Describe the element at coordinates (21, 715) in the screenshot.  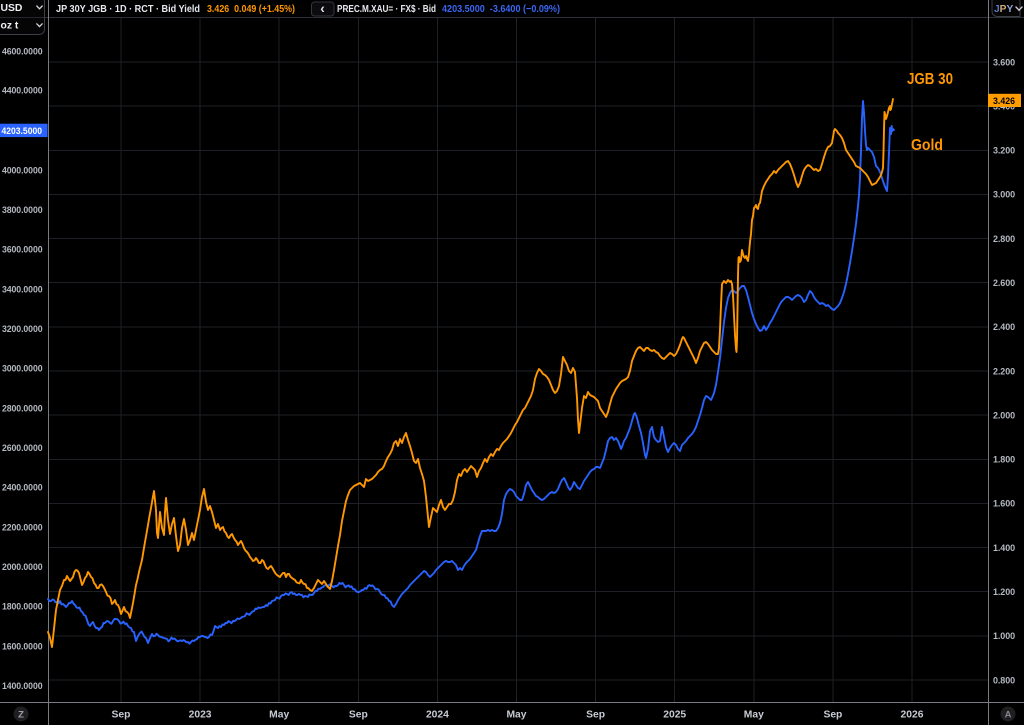
I see `svg-text: Z` at that location.